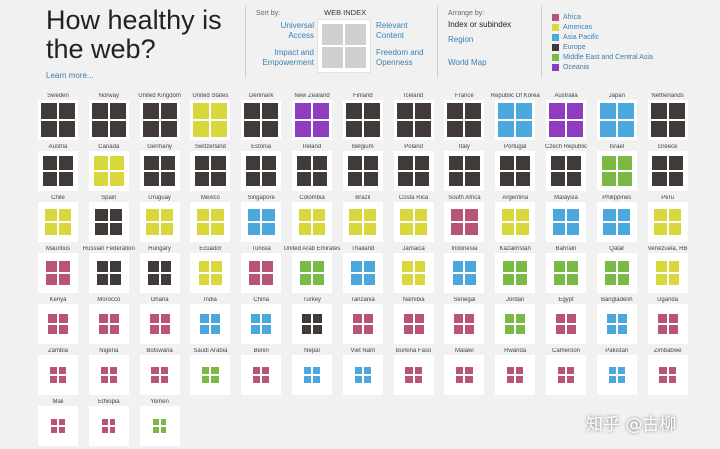 Image resolution: width=720 pixels, height=449 pixels. What do you see at coordinates (344, 46) in the screenshot?
I see `web-index-sort-button` at bounding box center [344, 46].